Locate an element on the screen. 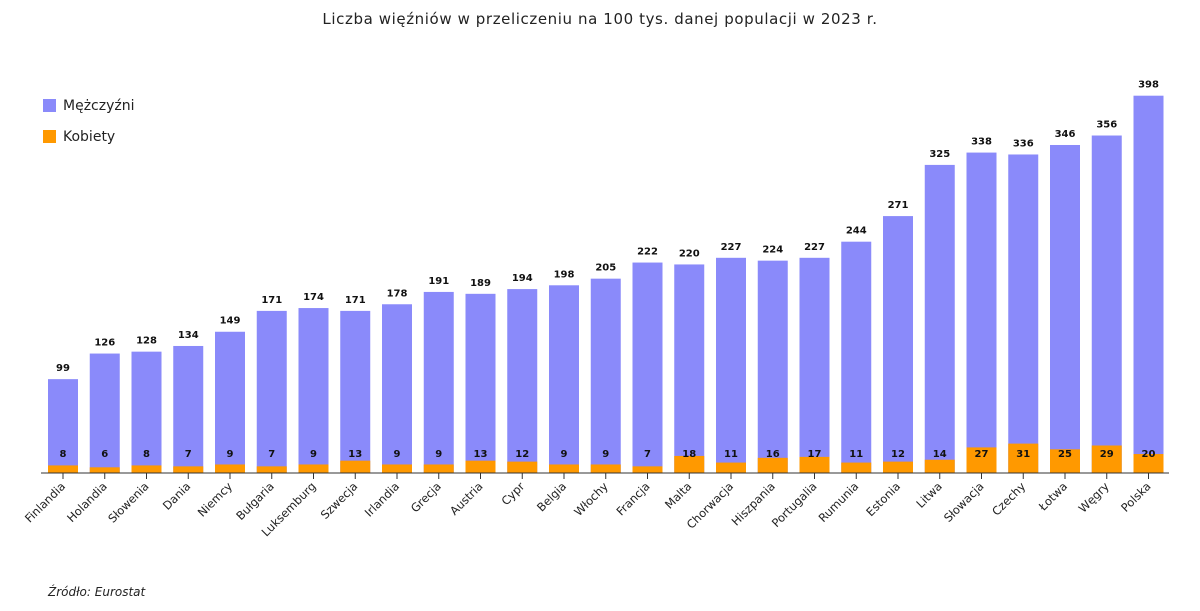 The height and width of the screenshot is (611, 1200). source-note: Źródło: Eurostat is located at coordinates (97, 592).